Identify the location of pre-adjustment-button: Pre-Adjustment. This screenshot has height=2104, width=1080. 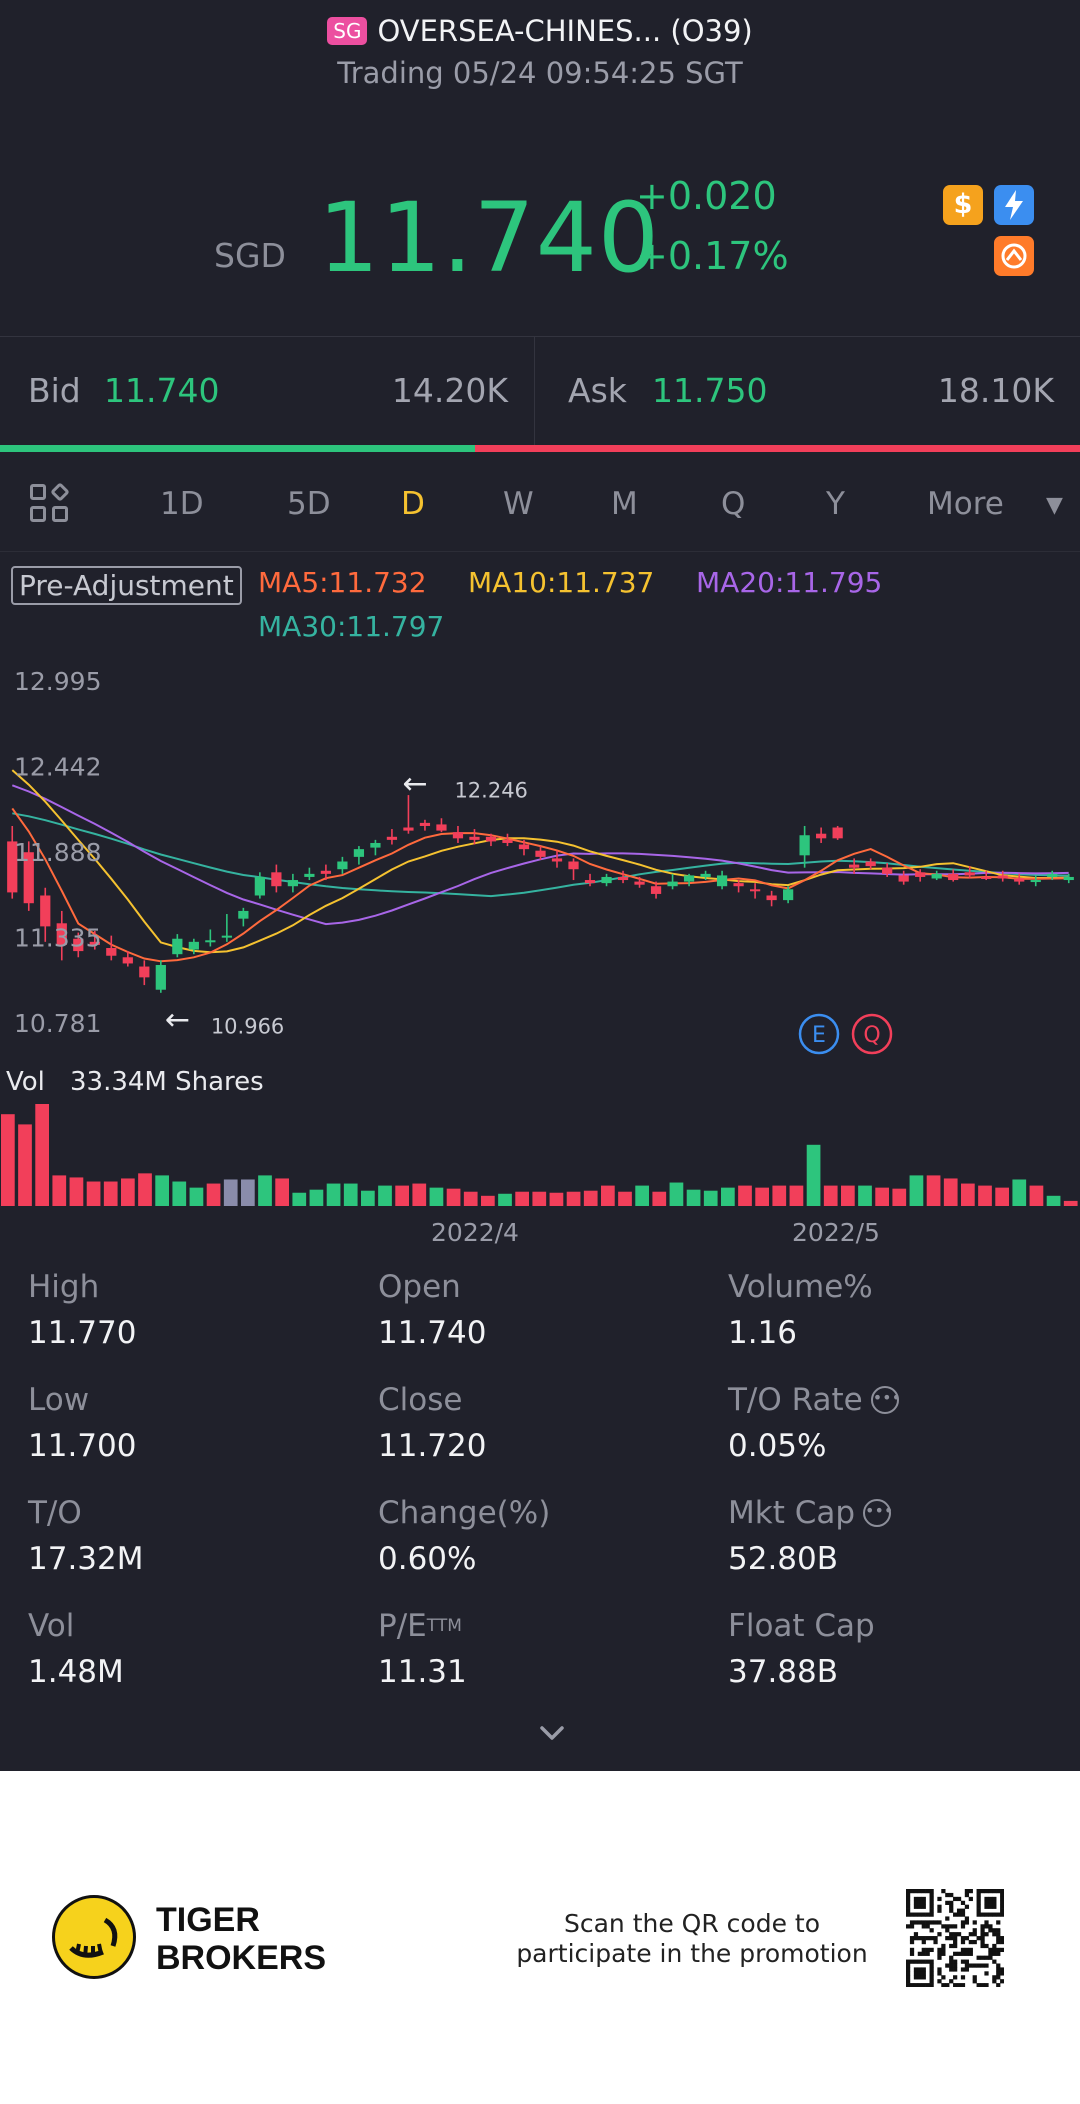
(126, 585).